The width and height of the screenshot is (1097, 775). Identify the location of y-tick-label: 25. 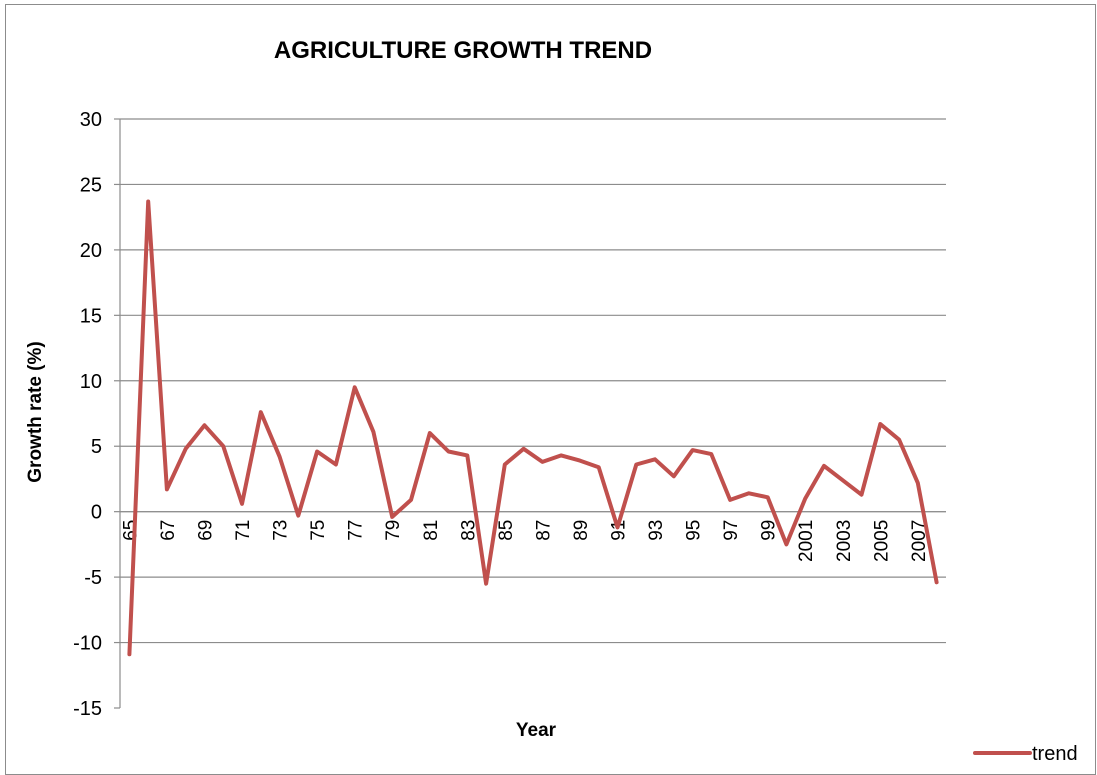
(91, 185).